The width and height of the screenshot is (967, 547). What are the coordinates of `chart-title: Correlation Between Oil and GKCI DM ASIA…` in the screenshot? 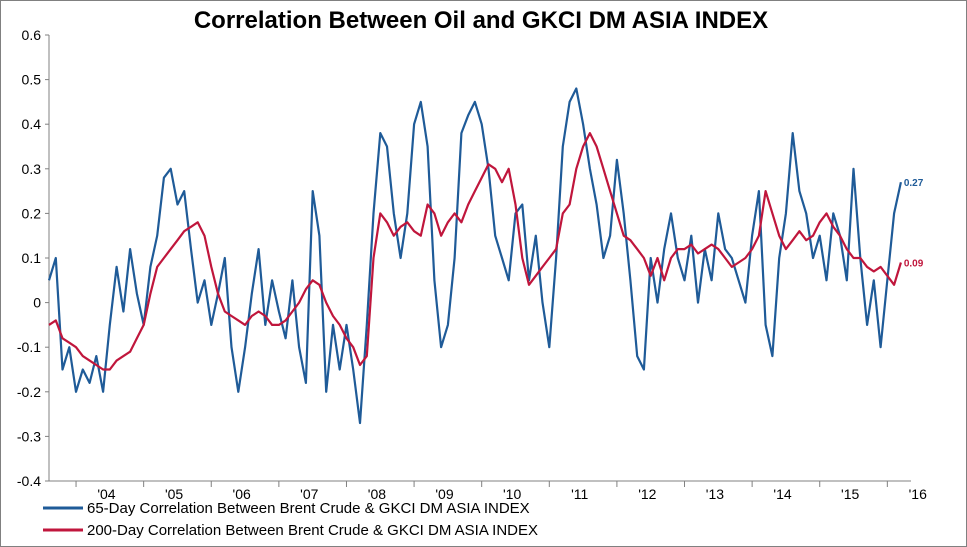 It's located at (481, 20).